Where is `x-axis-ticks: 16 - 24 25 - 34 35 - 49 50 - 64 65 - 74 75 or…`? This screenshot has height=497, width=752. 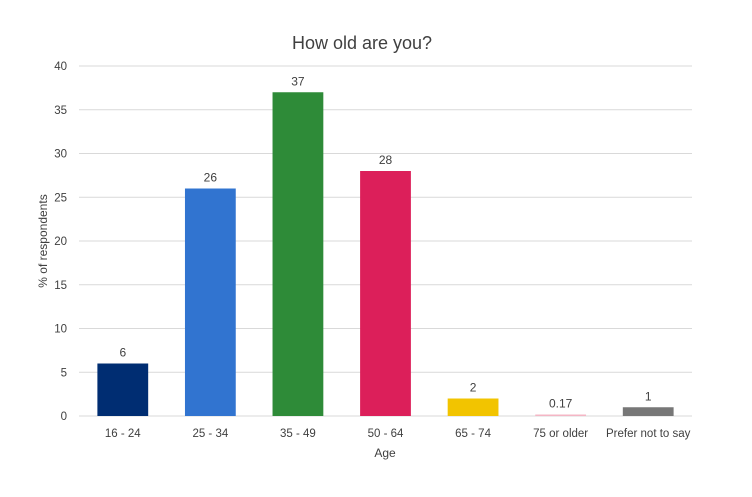 x-axis-ticks: 16 - 24 25 - 34 35 - 49 50 - 64 65 - 74 75 or… is located at coordinates (398, 434).